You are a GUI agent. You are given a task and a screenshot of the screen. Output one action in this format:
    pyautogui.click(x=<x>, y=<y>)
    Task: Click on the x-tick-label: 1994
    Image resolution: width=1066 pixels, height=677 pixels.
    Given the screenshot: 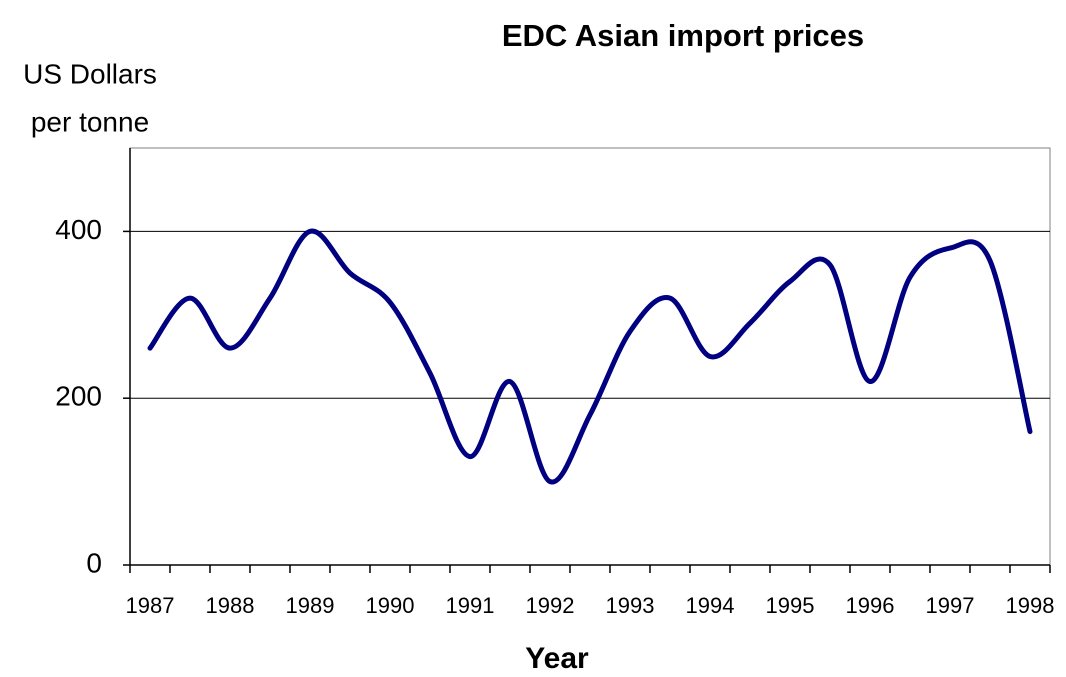 What is the action you would take?
    pyautogui.click(x=710, y=605)
    